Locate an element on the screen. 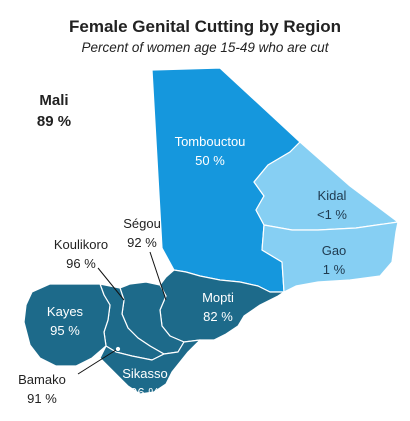  label-segou: Ségou 92 % is located at coordinates (142, 233).